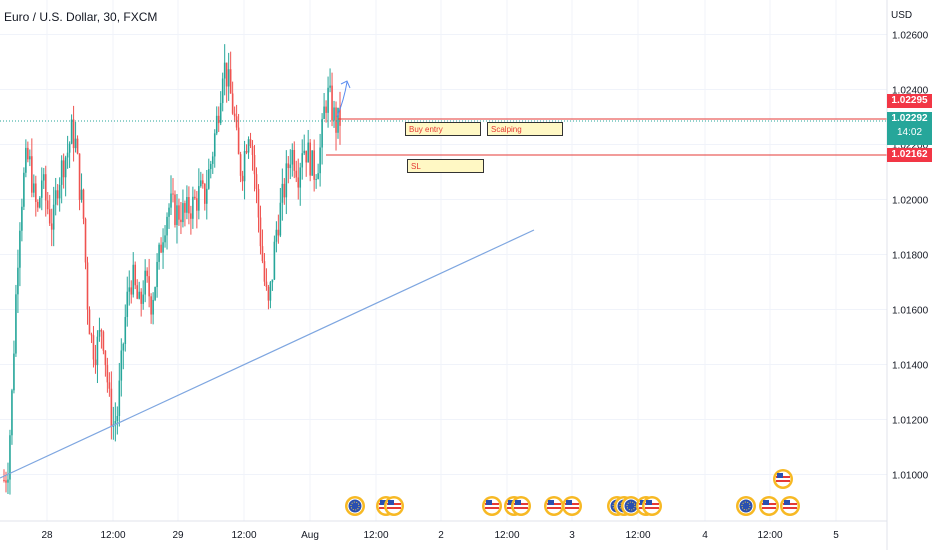 Image resolution: width=932 pixels, height=550 pixels. Describe the element at coordinates (178, 535) in the screenshot. I see `x-tick-label: 29` at that location.